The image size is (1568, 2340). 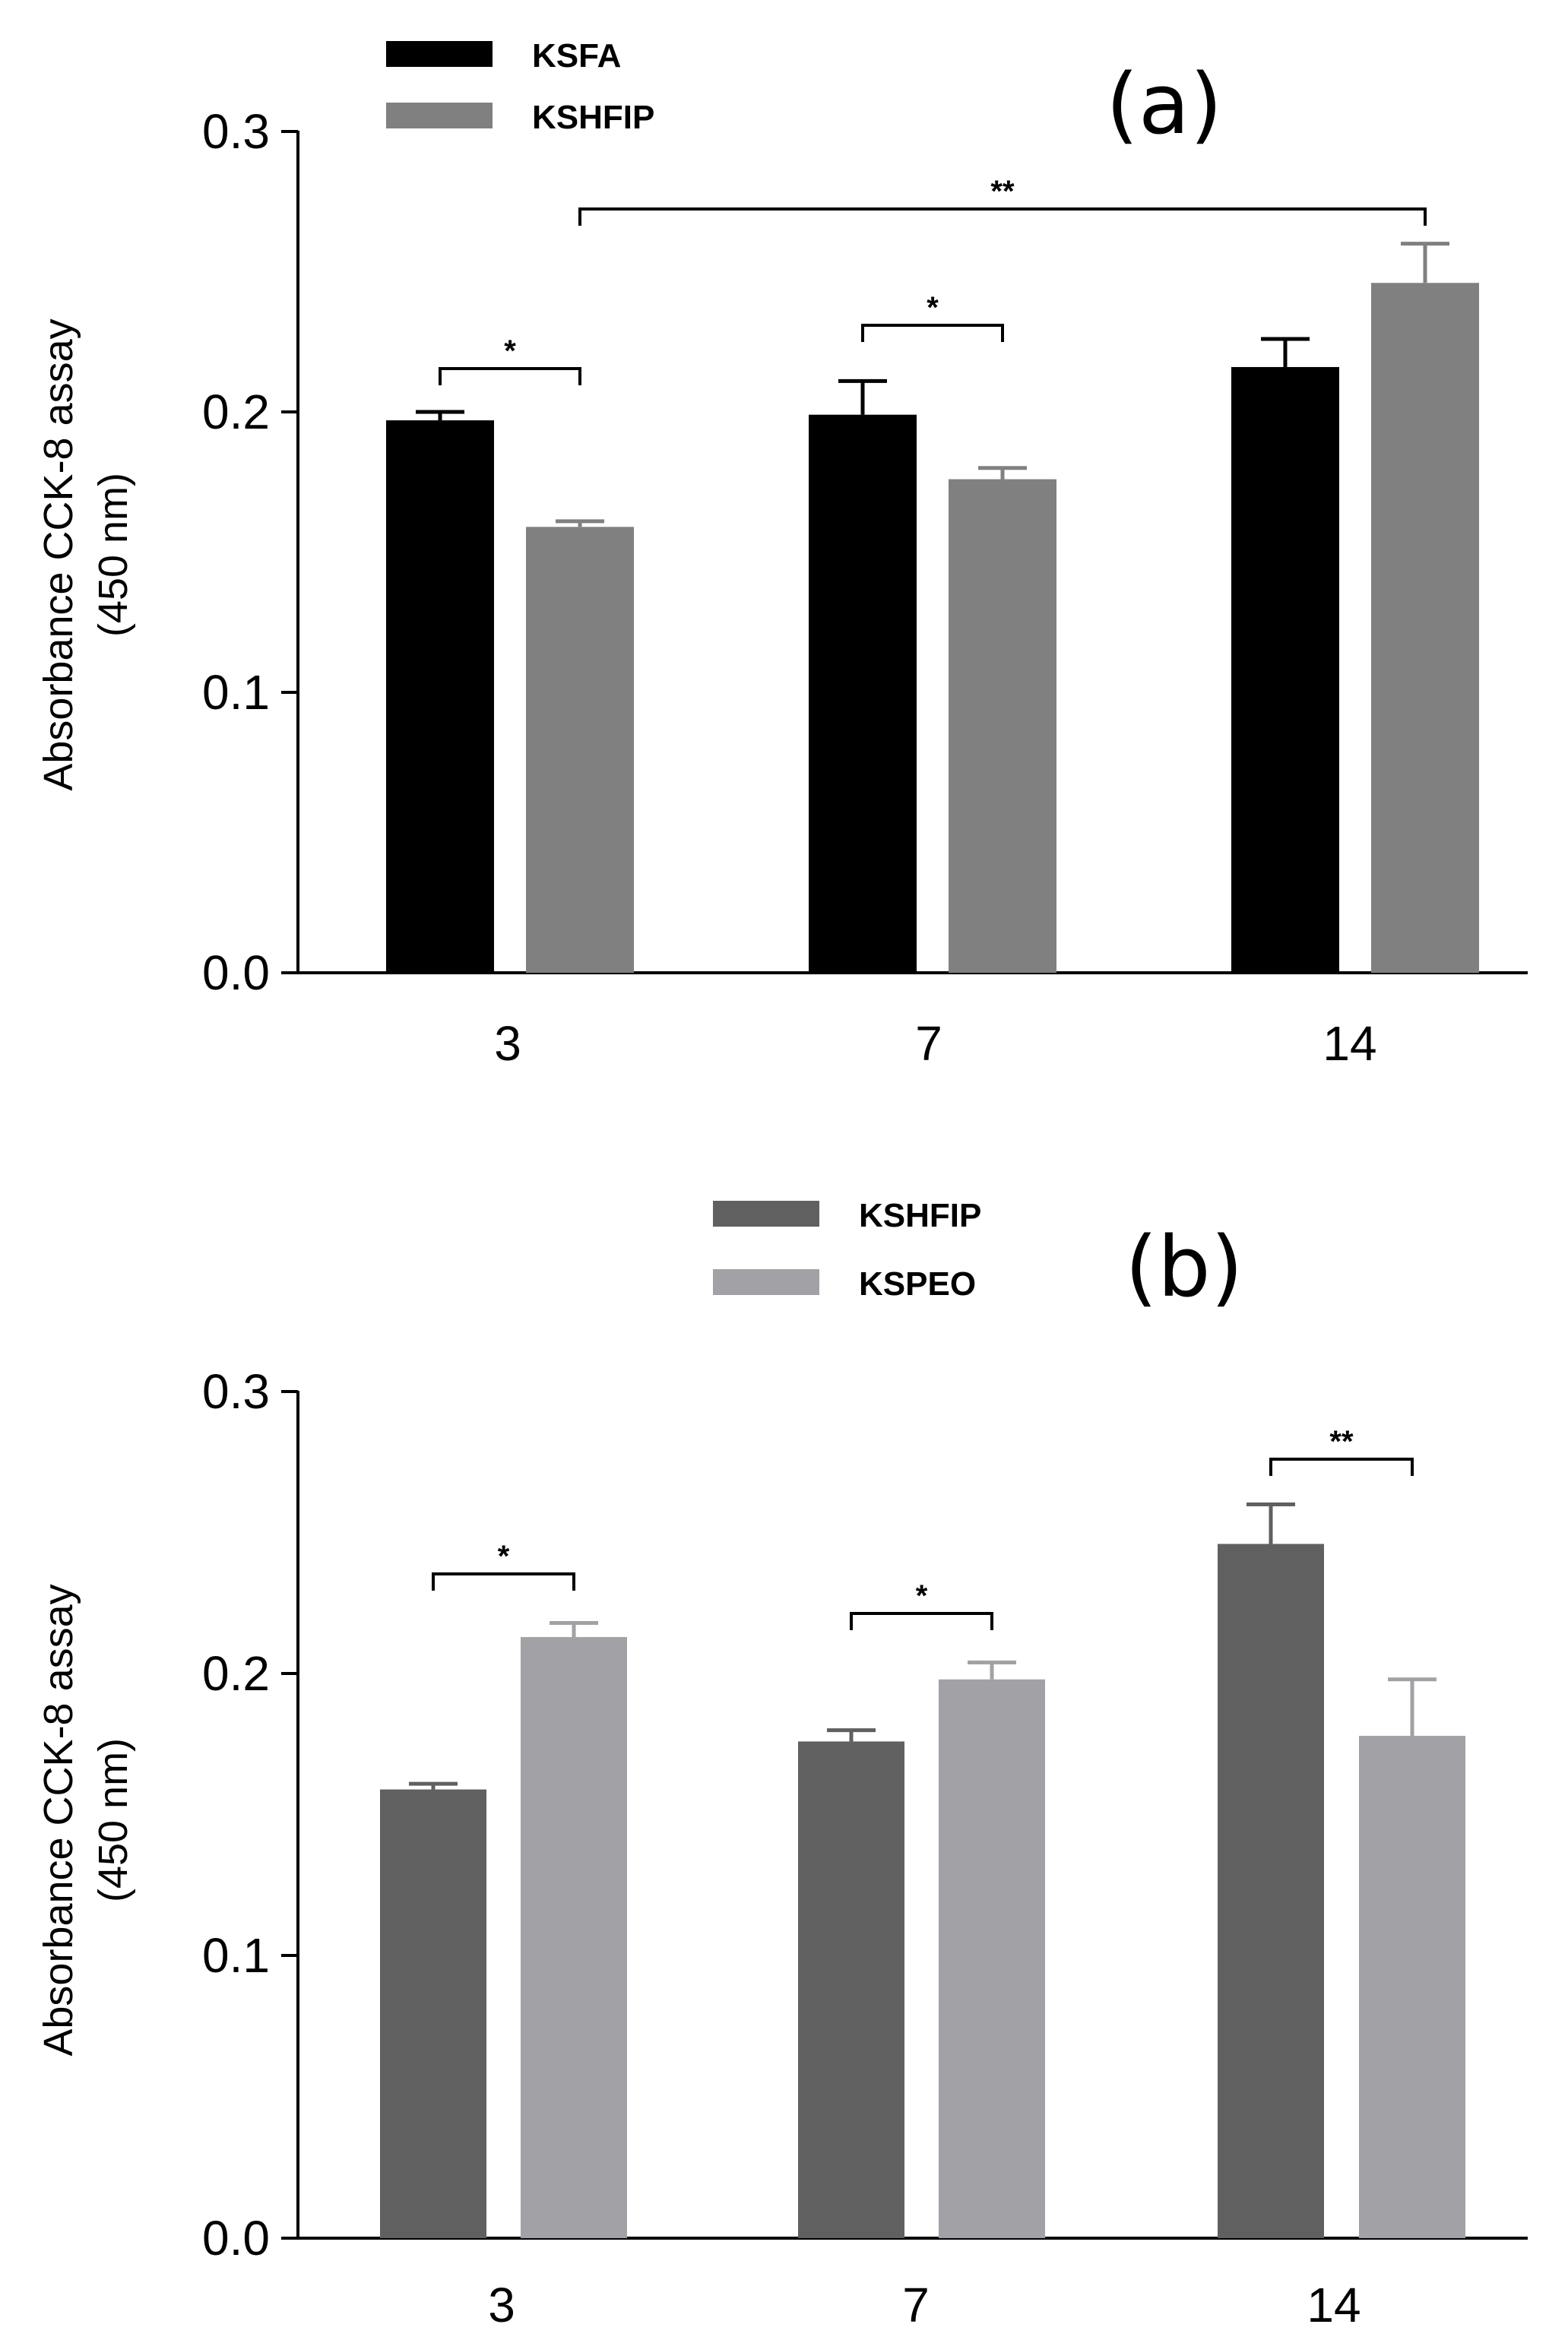 I want to click on legend-swatch-ksfa, so click(x=439, y=54).